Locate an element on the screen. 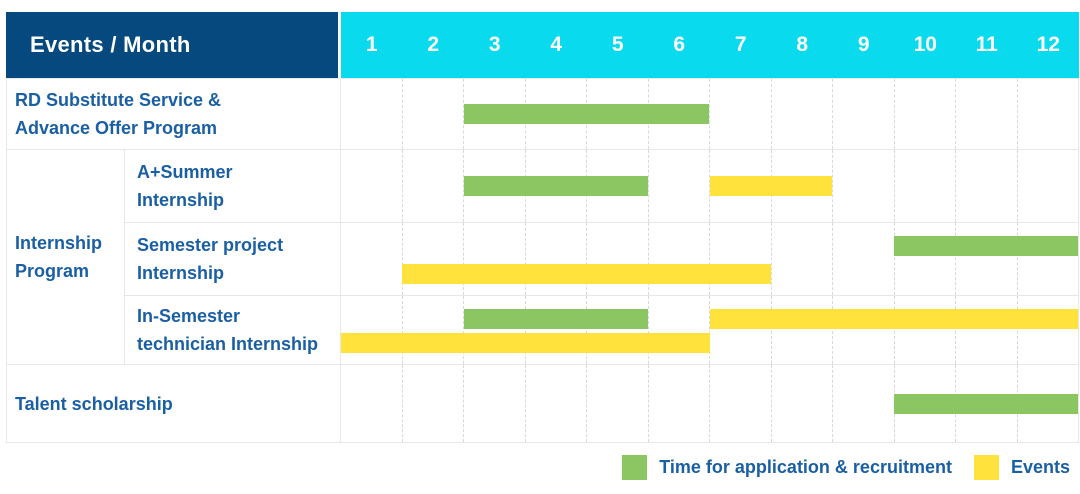 This screenshot has width=1080, height=494. legend-swatch-yellow is located at coordinates (986, 467).